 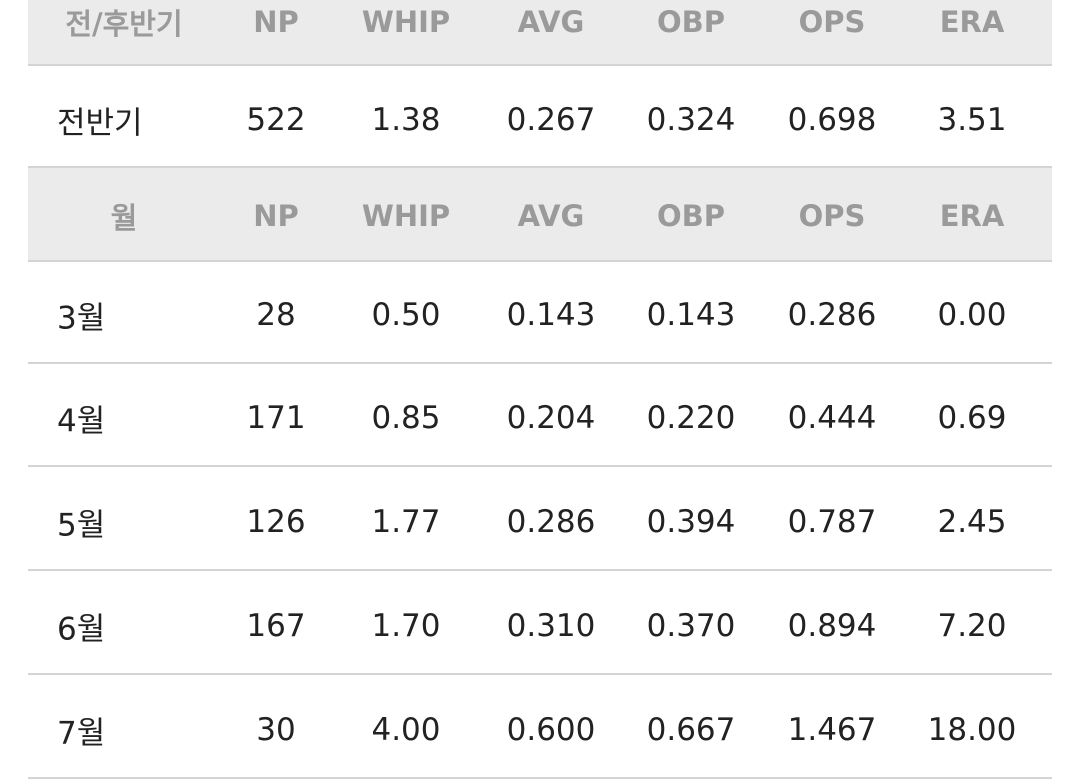 What do you see at coordinates (832, 626) in the screenshot?
I see `data-cell: 0.894` at bounding box center [832, 626].